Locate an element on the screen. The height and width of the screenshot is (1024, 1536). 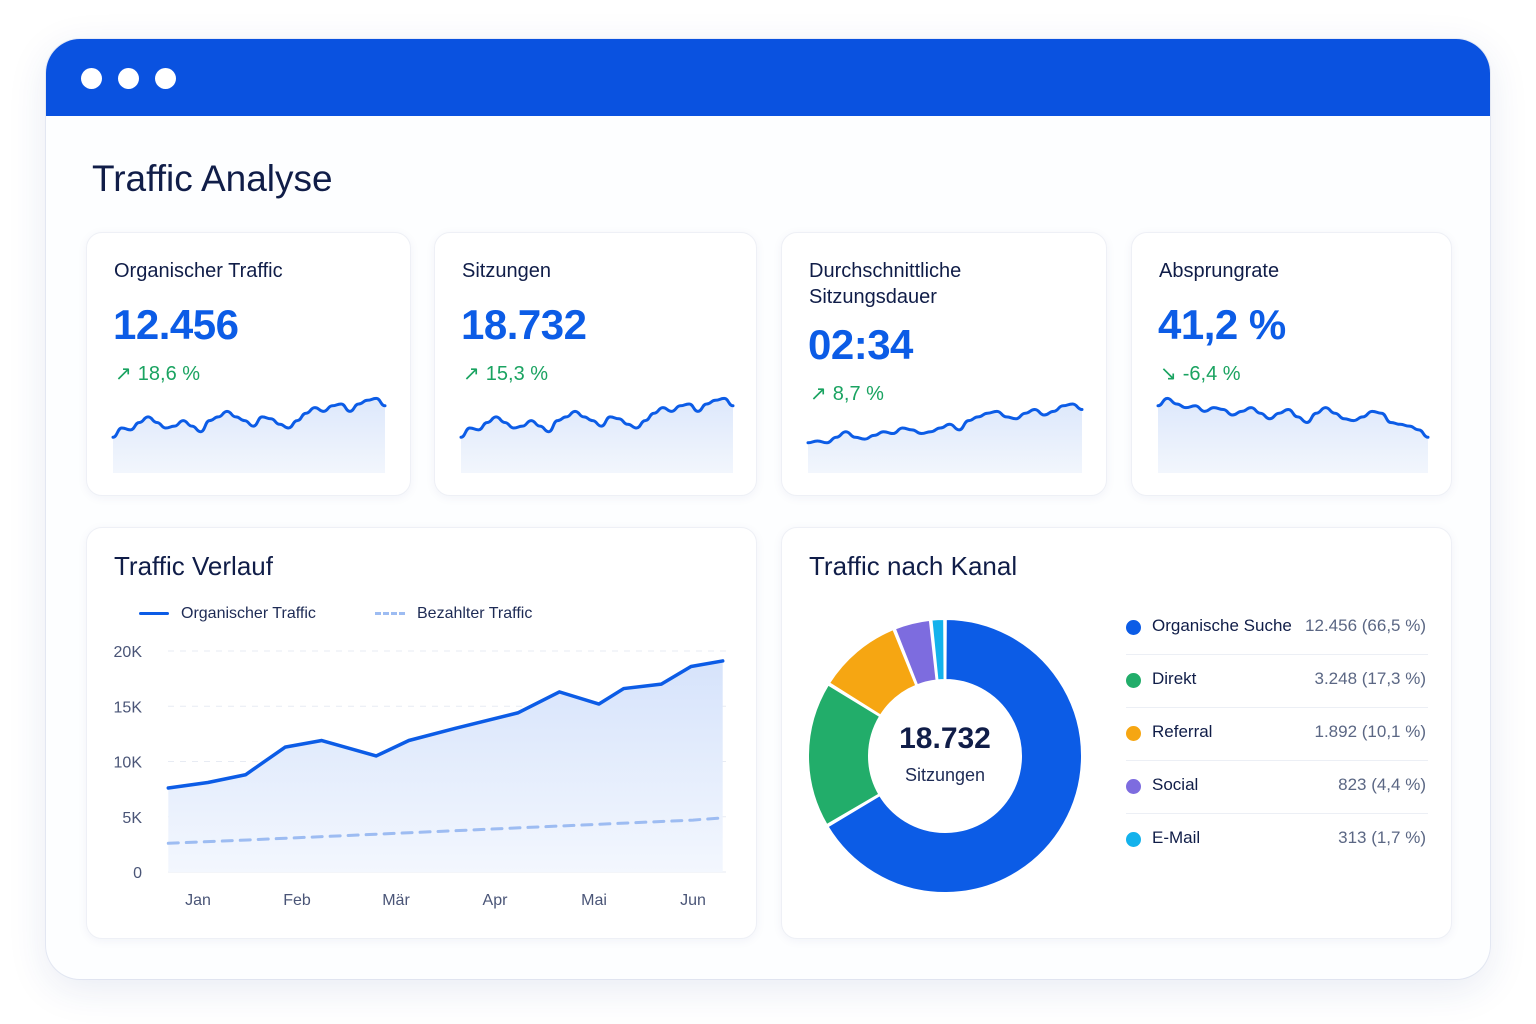
organic-traffic-area is located at coordinates (445, 766).